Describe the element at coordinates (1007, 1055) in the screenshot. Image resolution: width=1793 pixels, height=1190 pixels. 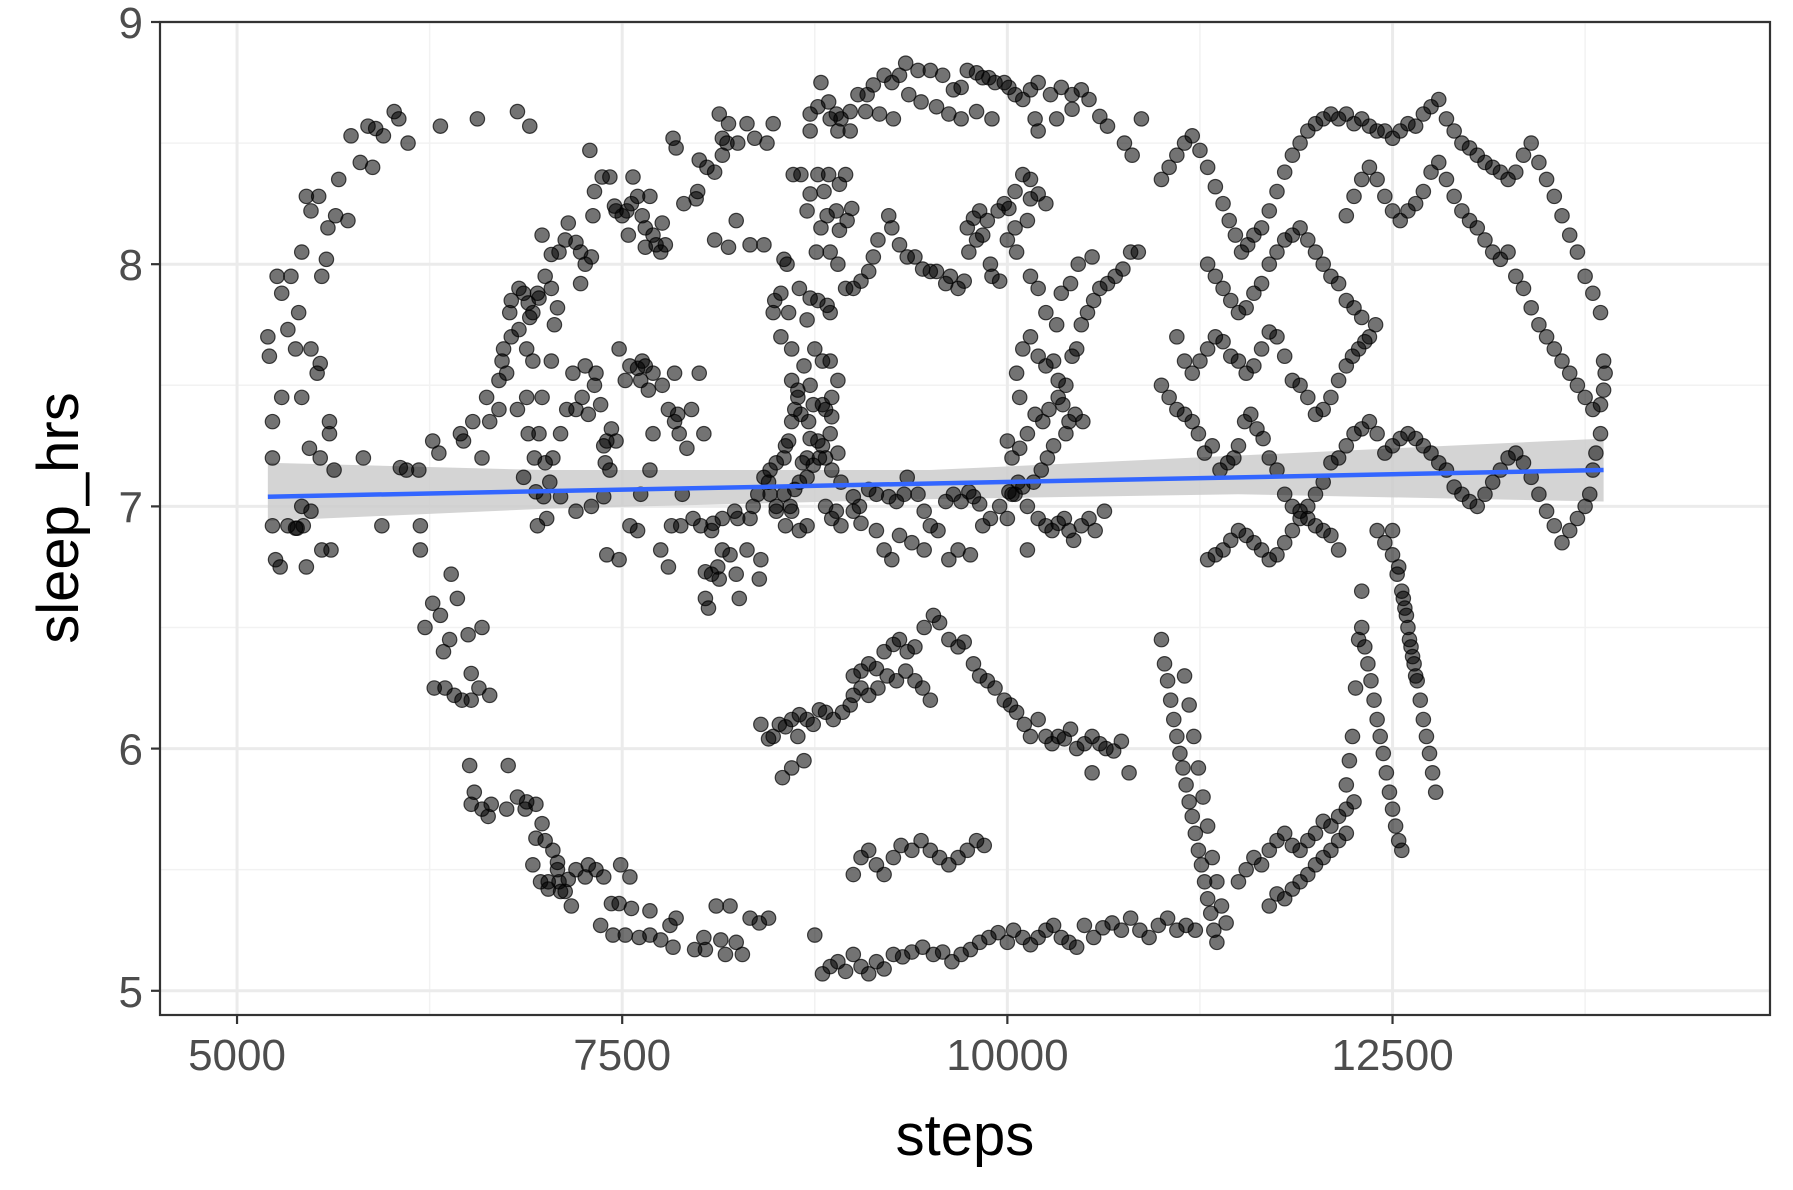
I see `x-tick-label: 10000` at that location.